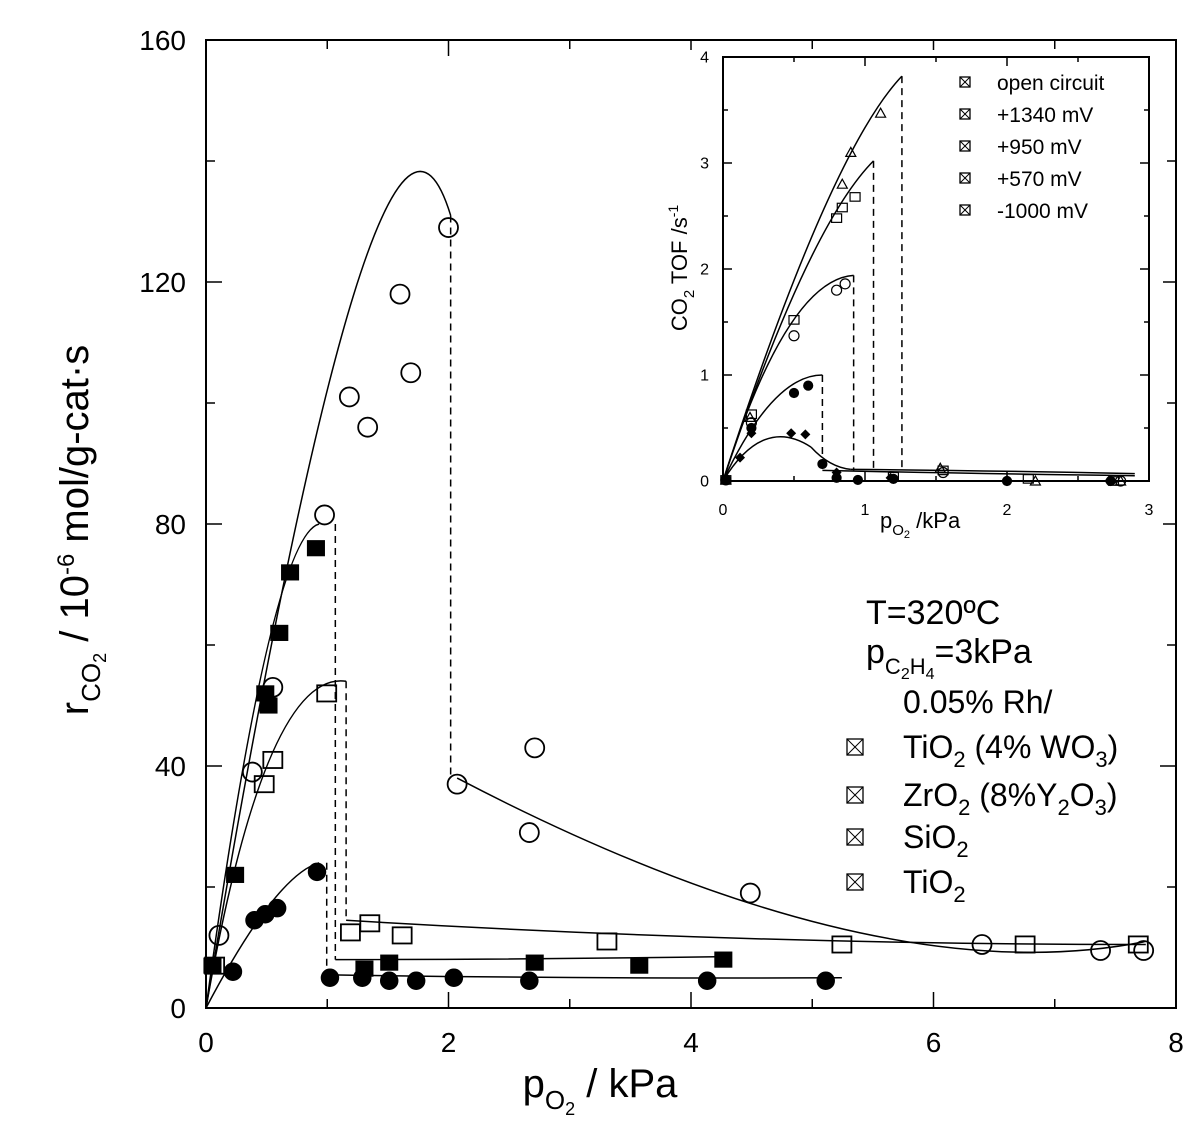 This screenshot has height=1142, width=1200. Describe the element at coordinates (865, 510) in the screenshot. I see `x-tick-label: 1` at that location.